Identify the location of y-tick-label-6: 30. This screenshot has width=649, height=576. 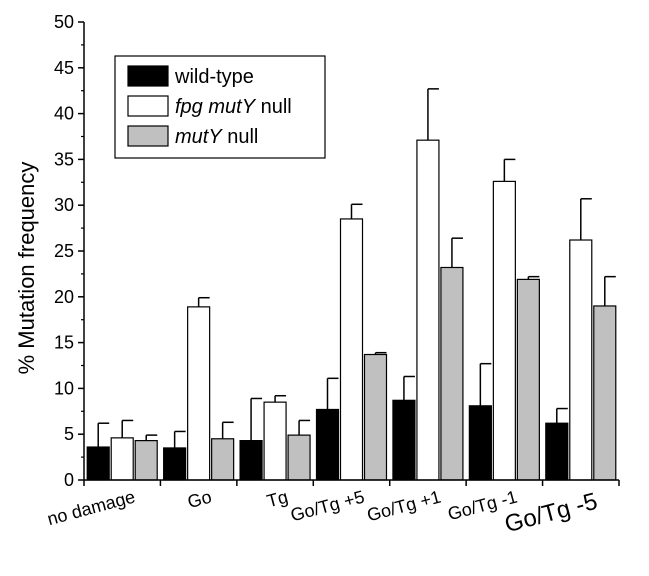
(64, 205).